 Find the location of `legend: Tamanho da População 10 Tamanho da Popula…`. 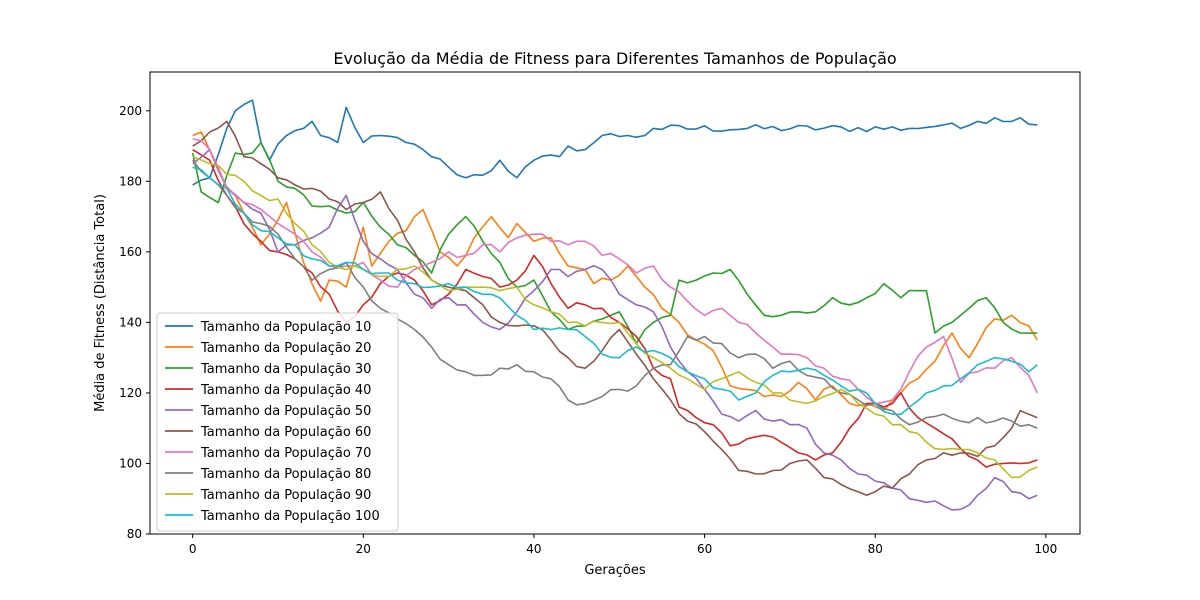

legend: Tamanho da População 10 Tamanho da Popula… is located at coordinates (277, 422).